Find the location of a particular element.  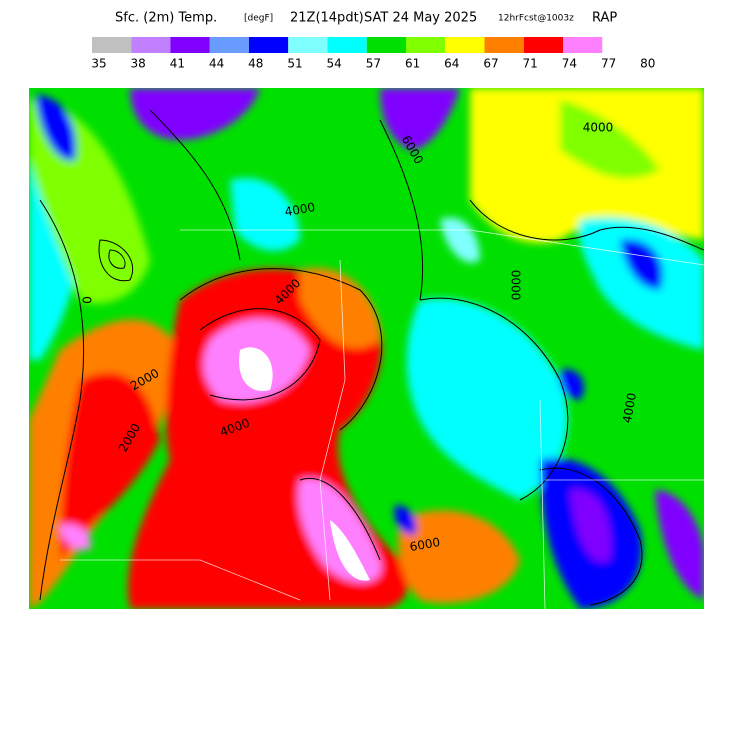

legend-label: 35 is located at coordinates (98, 64).